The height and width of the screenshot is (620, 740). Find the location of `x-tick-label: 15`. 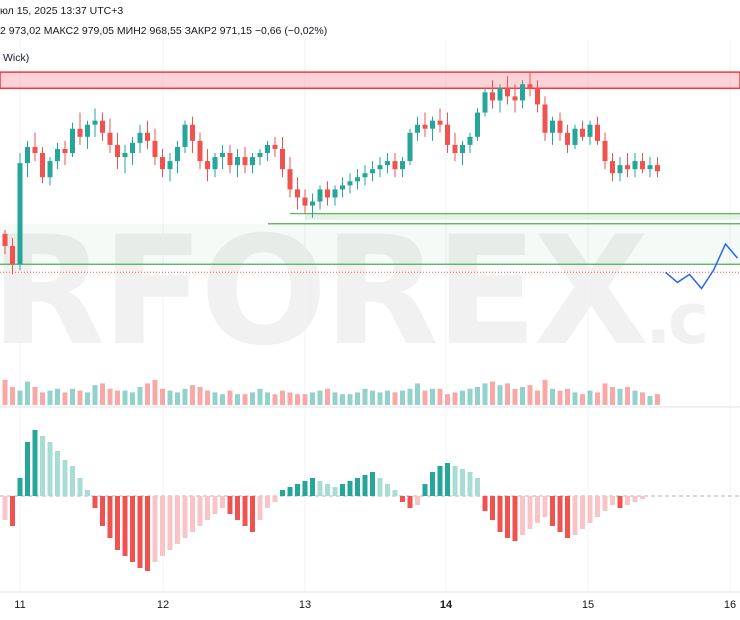

x-tick-label: 15 is located at coordinates (588, 605).